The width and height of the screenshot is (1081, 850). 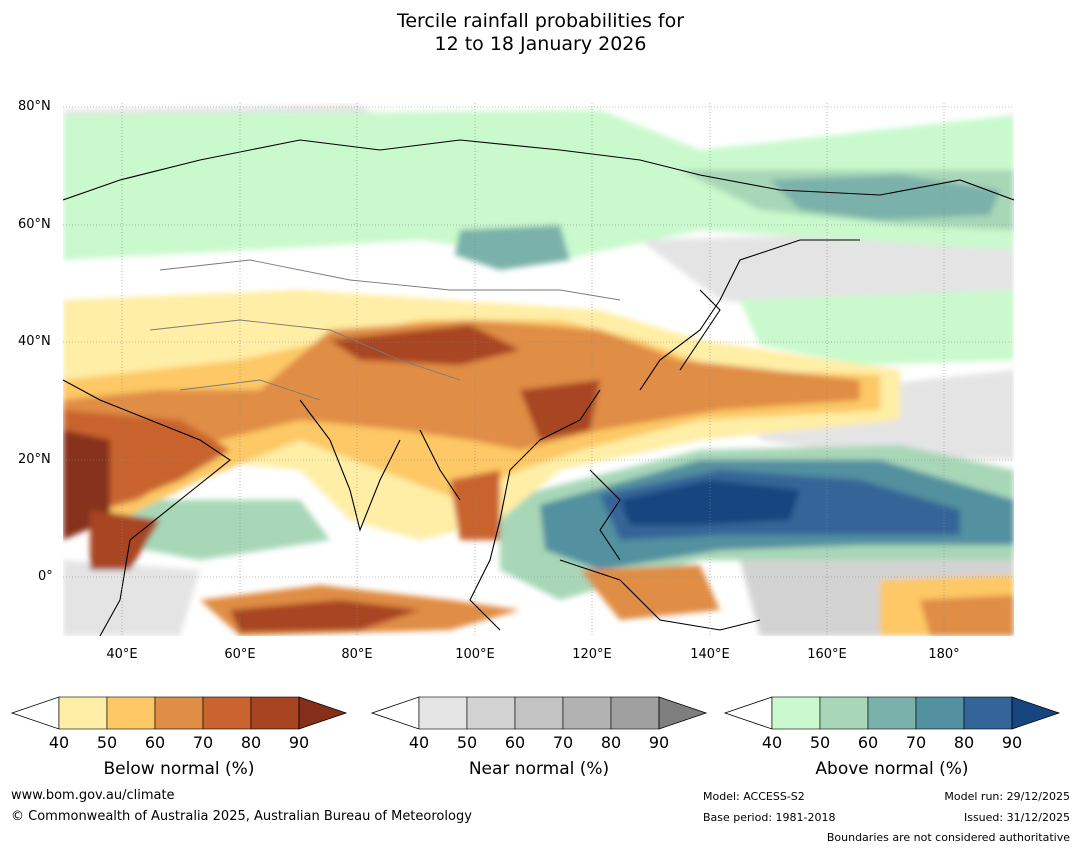 What do you see at coordinates (35, 713) in the screenshot?
I see `colorbar-below-extend-low` at bounding box center [35, 713].